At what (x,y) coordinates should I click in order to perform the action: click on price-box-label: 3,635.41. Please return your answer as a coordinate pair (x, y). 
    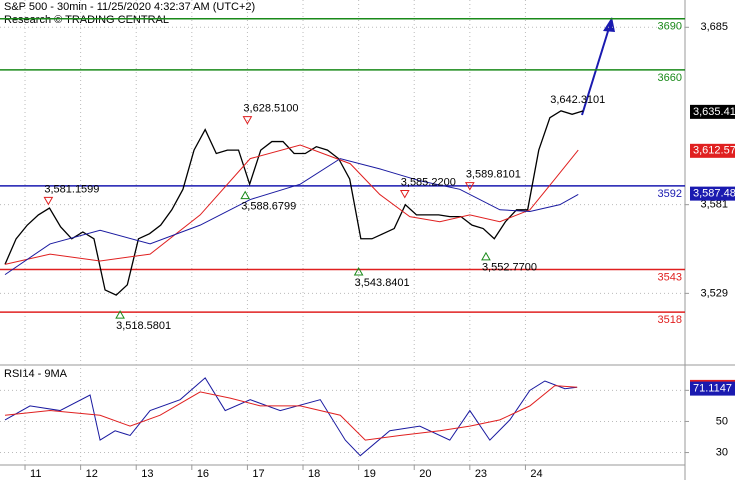
    Looking at the image, I should click on (714, 112).